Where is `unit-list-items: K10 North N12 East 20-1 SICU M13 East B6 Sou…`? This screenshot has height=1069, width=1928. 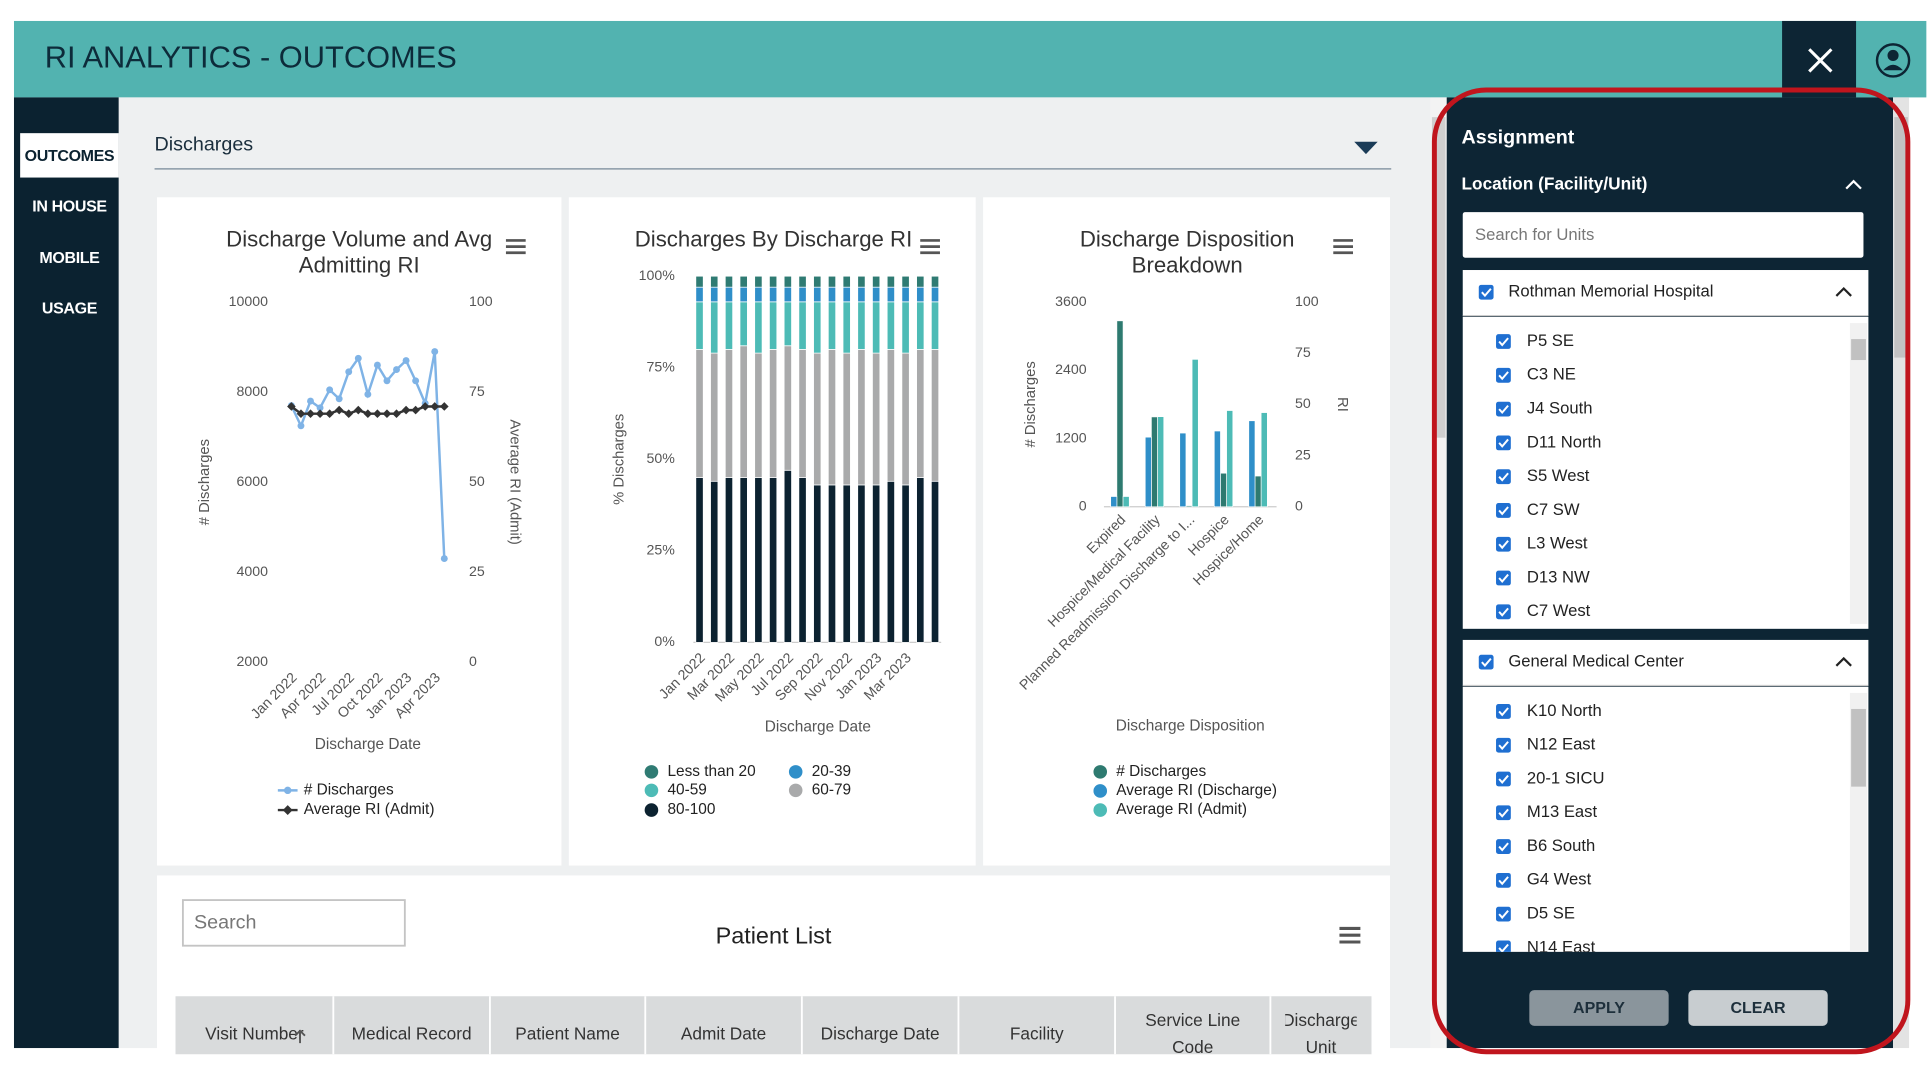
unit-list-items: K10 North N12 East 20-1 SICU M13 East B6 Sou… is located at coordinates (1550, 826).